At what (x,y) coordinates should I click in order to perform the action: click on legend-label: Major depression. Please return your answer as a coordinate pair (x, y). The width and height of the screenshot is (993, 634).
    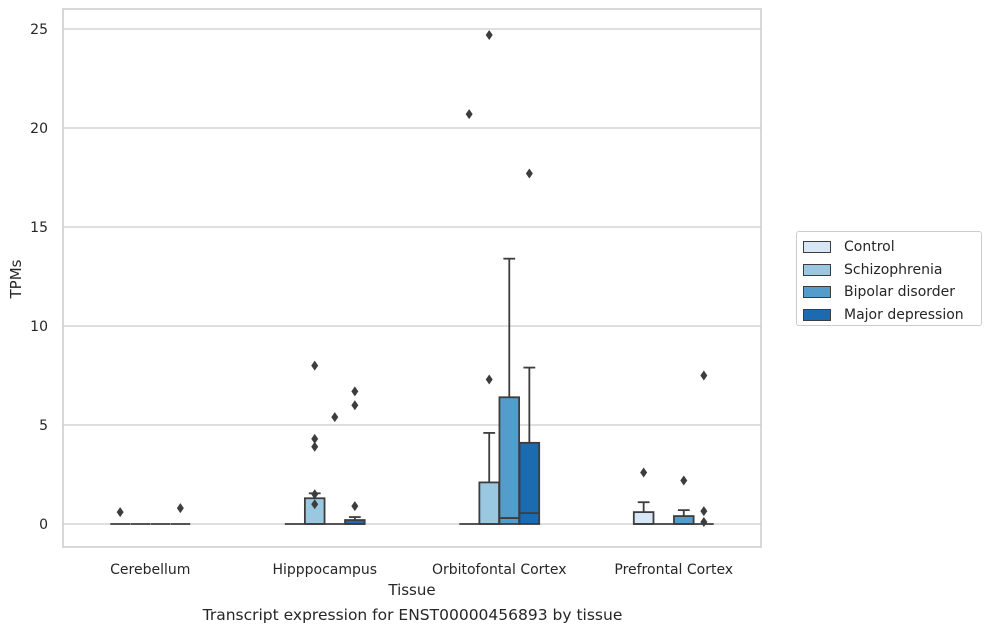
    Looking at the image, I should click on (904, 314).